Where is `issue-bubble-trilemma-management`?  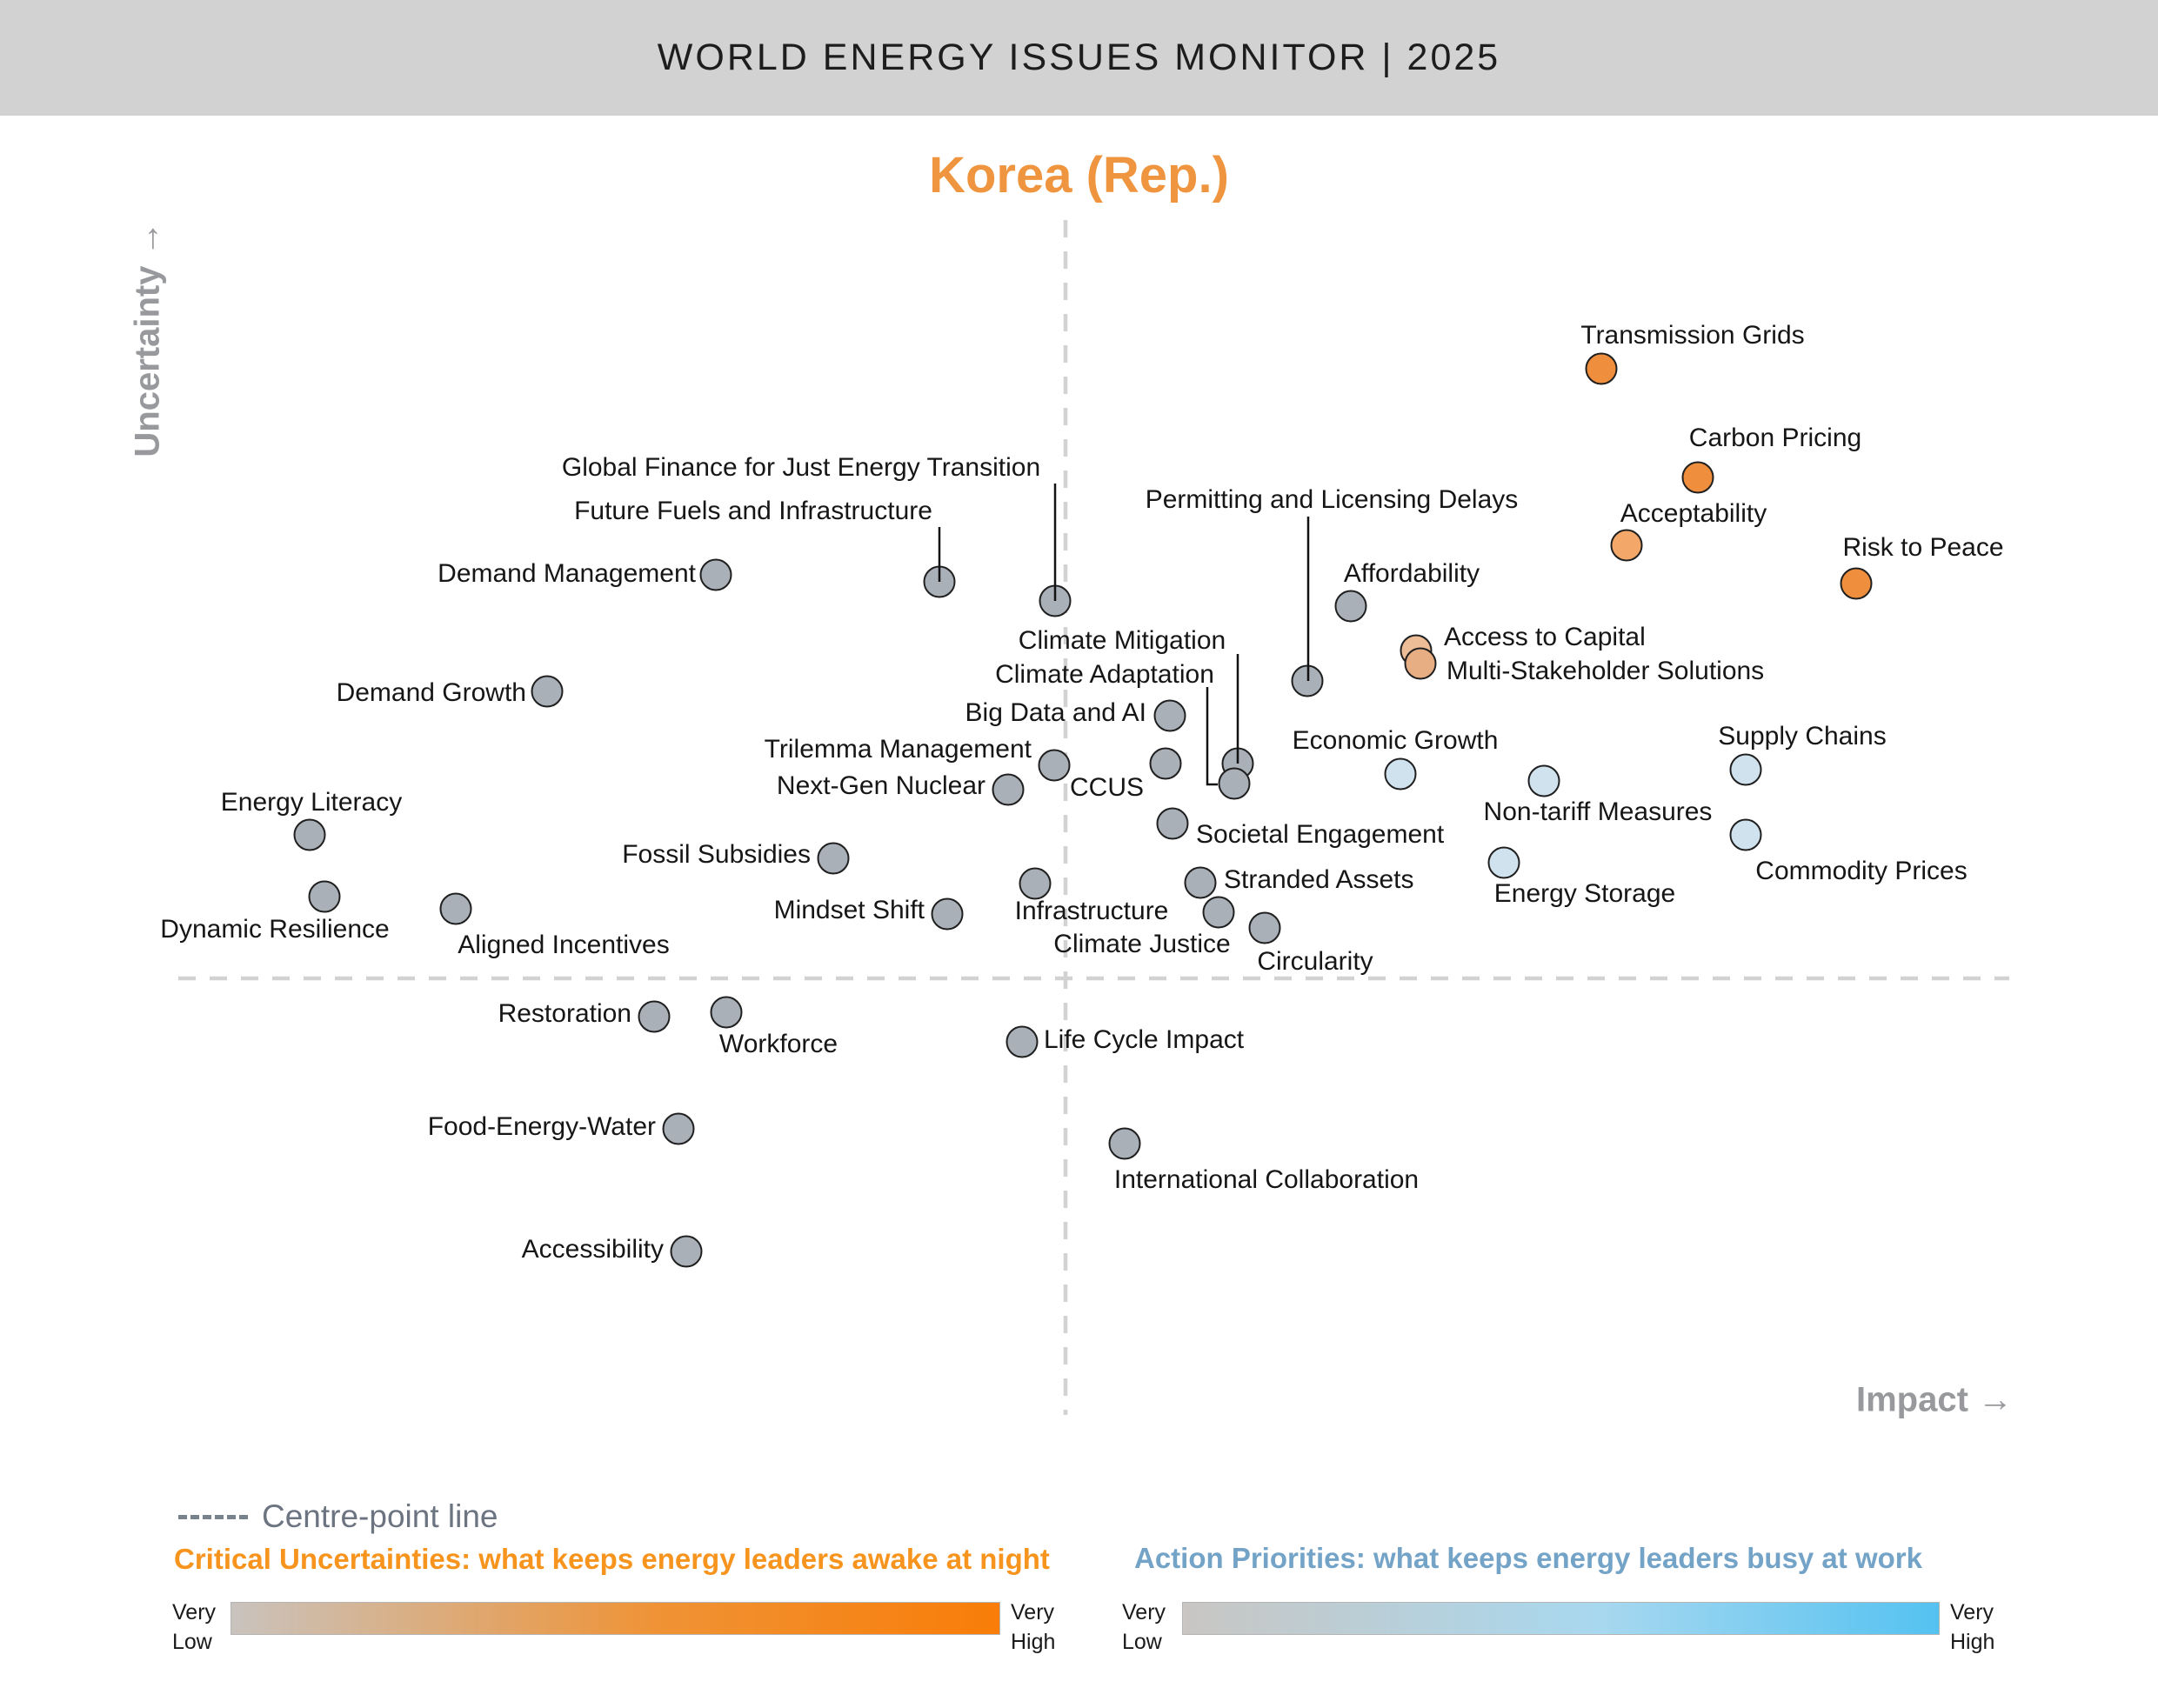
issue-bubble-trilemma-management is located at coordinates (1054, 765).